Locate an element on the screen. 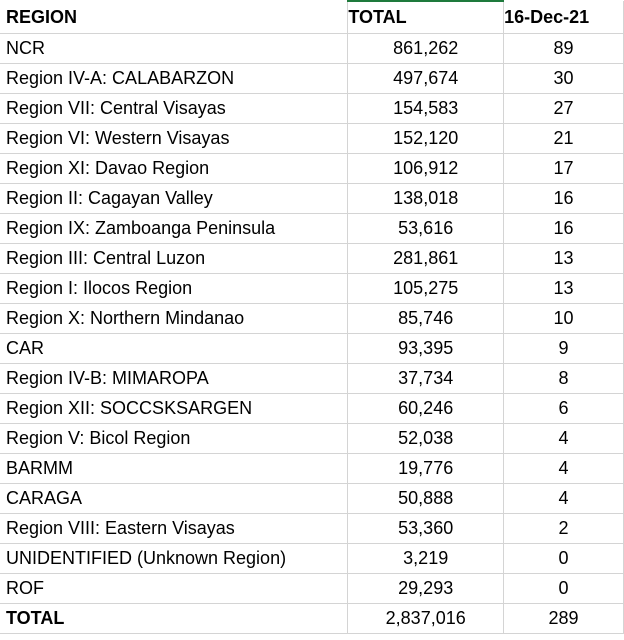 This screenshot has height=640, width=624. table-row: CAR 93,395 9 is located at coordinates (312, 348).